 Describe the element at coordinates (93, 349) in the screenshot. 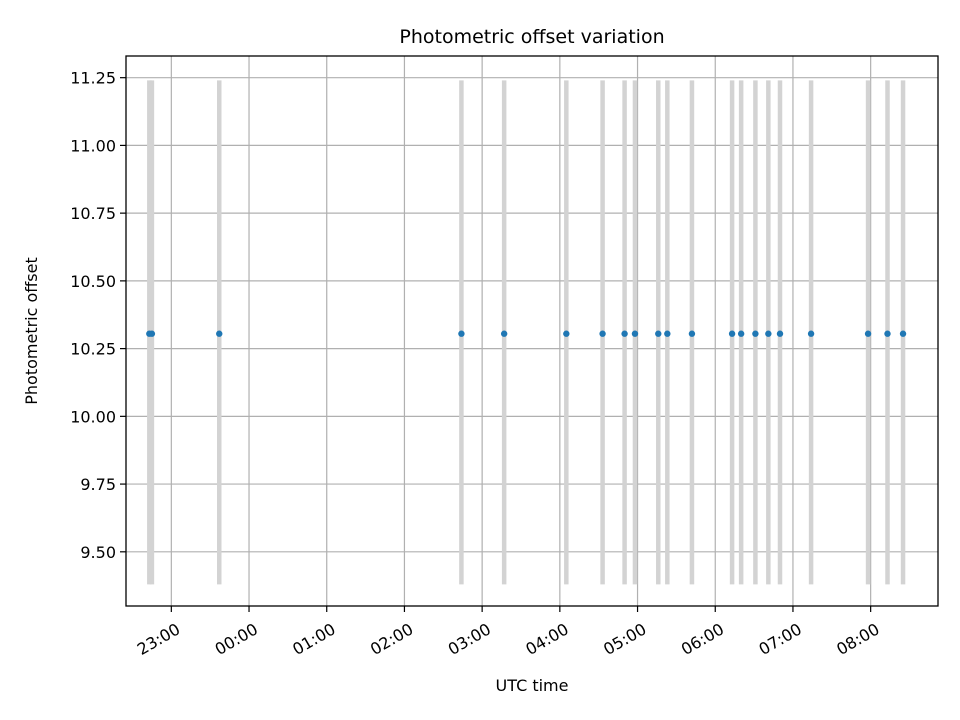

I see `y-tick-label: 10.25` at that location.